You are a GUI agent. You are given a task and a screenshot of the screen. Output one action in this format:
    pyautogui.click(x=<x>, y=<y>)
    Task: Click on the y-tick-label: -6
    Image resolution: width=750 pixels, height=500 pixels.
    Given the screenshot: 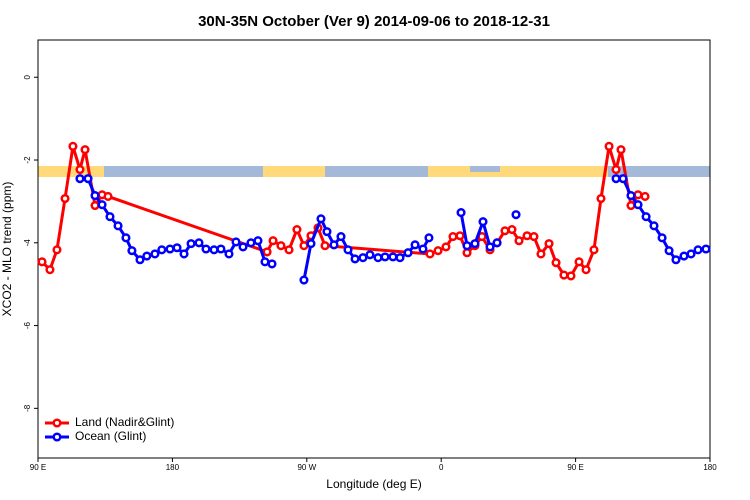 What is the action you would take?
    pyautogui.click(x=27, y=325)
    